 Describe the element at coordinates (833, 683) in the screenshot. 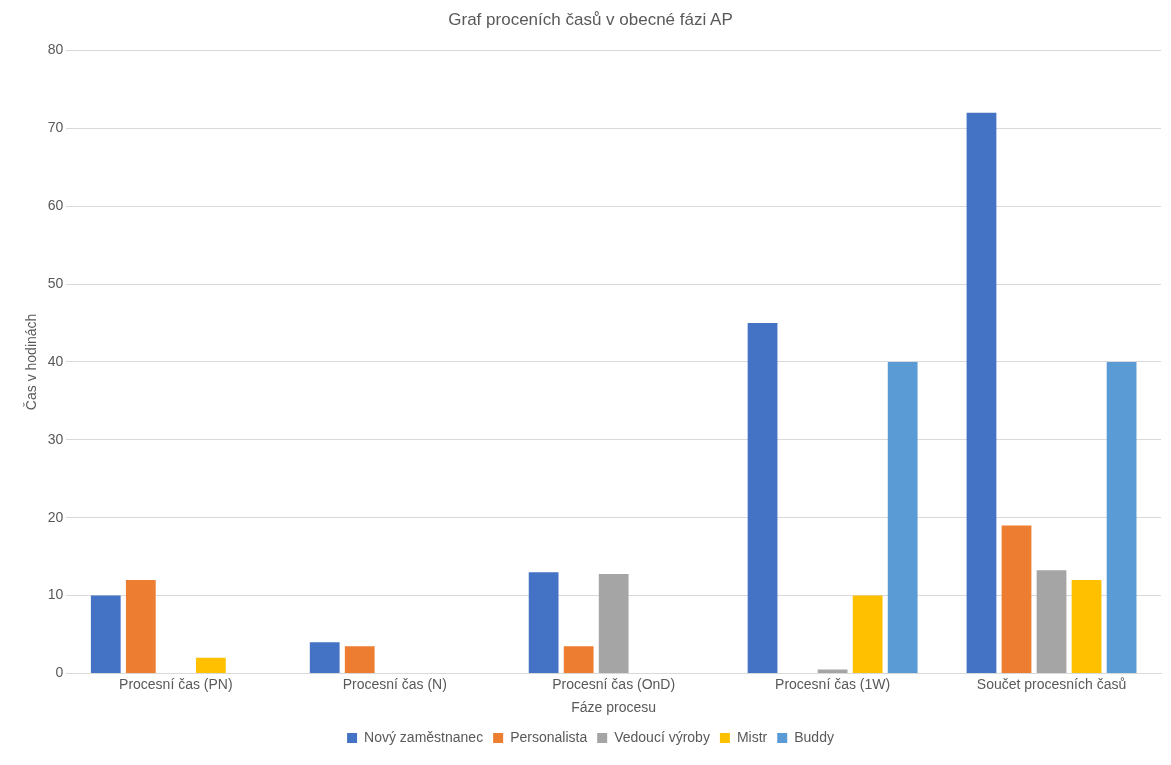

I see `x-tick-label: Procesní čas (1W)` at that location.